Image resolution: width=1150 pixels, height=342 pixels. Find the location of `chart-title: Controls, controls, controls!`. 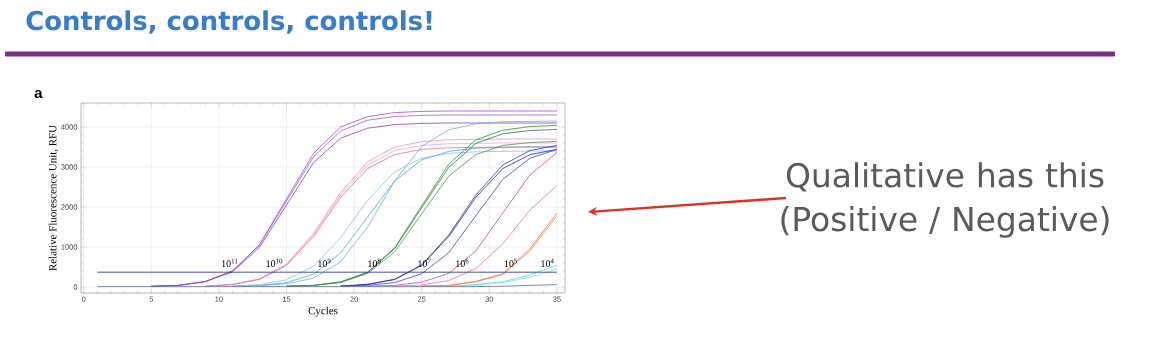

chart-title: Controls, controls, controls! is located at coordinates (229, 22).